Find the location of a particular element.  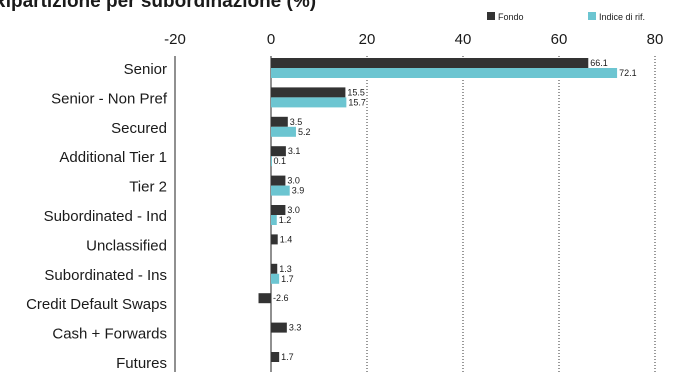

category-label: Futures is located at coordinates (141, 363).